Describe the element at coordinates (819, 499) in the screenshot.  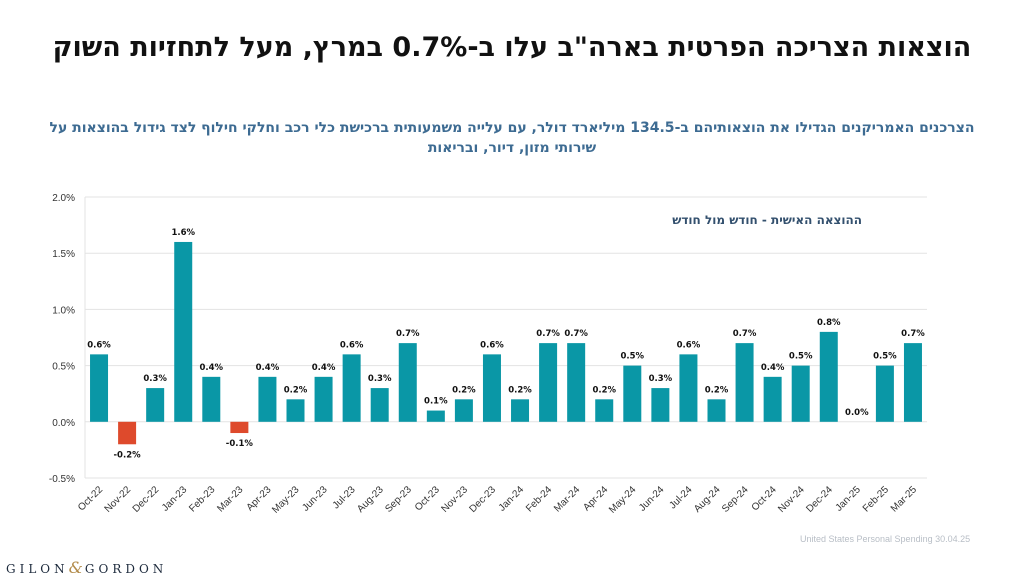
I see `x-tick-label: Dec-24` at that location.